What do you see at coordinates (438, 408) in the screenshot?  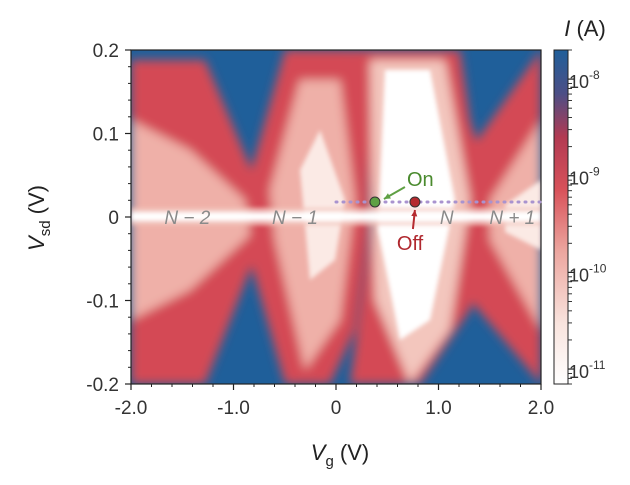 I see `x-tick-label: 1.0` at bounding box center [438, 408].